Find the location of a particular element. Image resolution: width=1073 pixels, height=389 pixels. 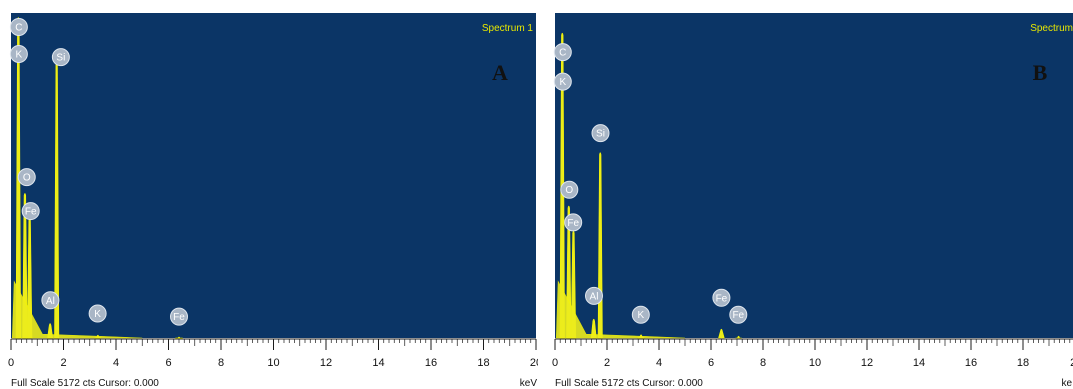

x-unit-label-b: ke is located at coordinates (1066, 383).